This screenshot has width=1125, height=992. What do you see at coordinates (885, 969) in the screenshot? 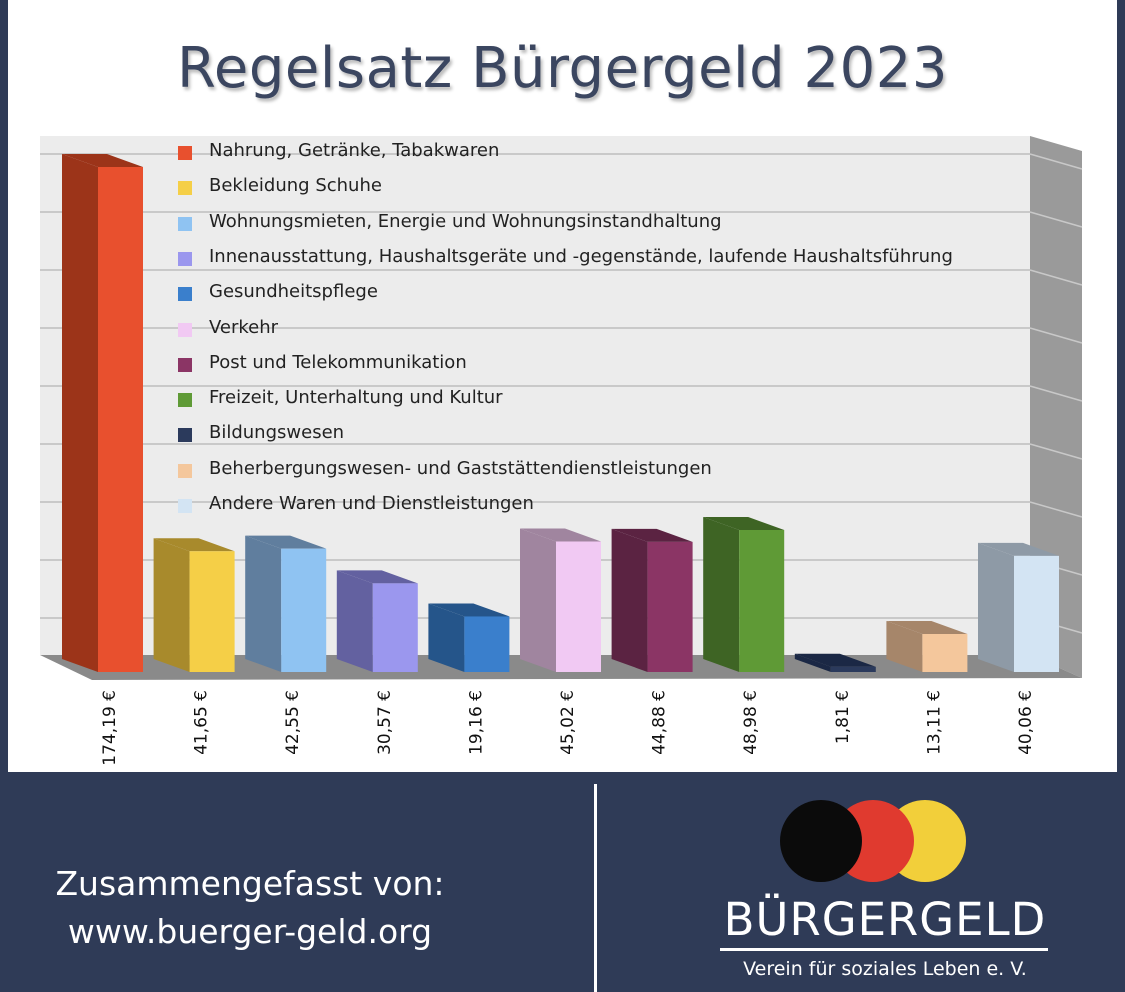
I see `logo-subtitle: Verein für soziales Leben e. V.` at bounding box center [885, 969].